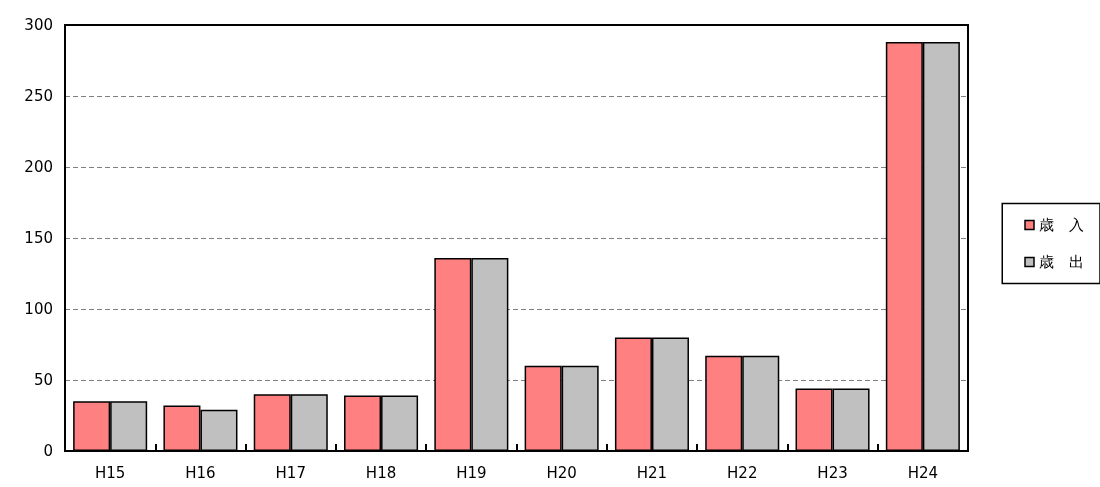  I want to click on x-tick-label: H23, so click(832, 472).